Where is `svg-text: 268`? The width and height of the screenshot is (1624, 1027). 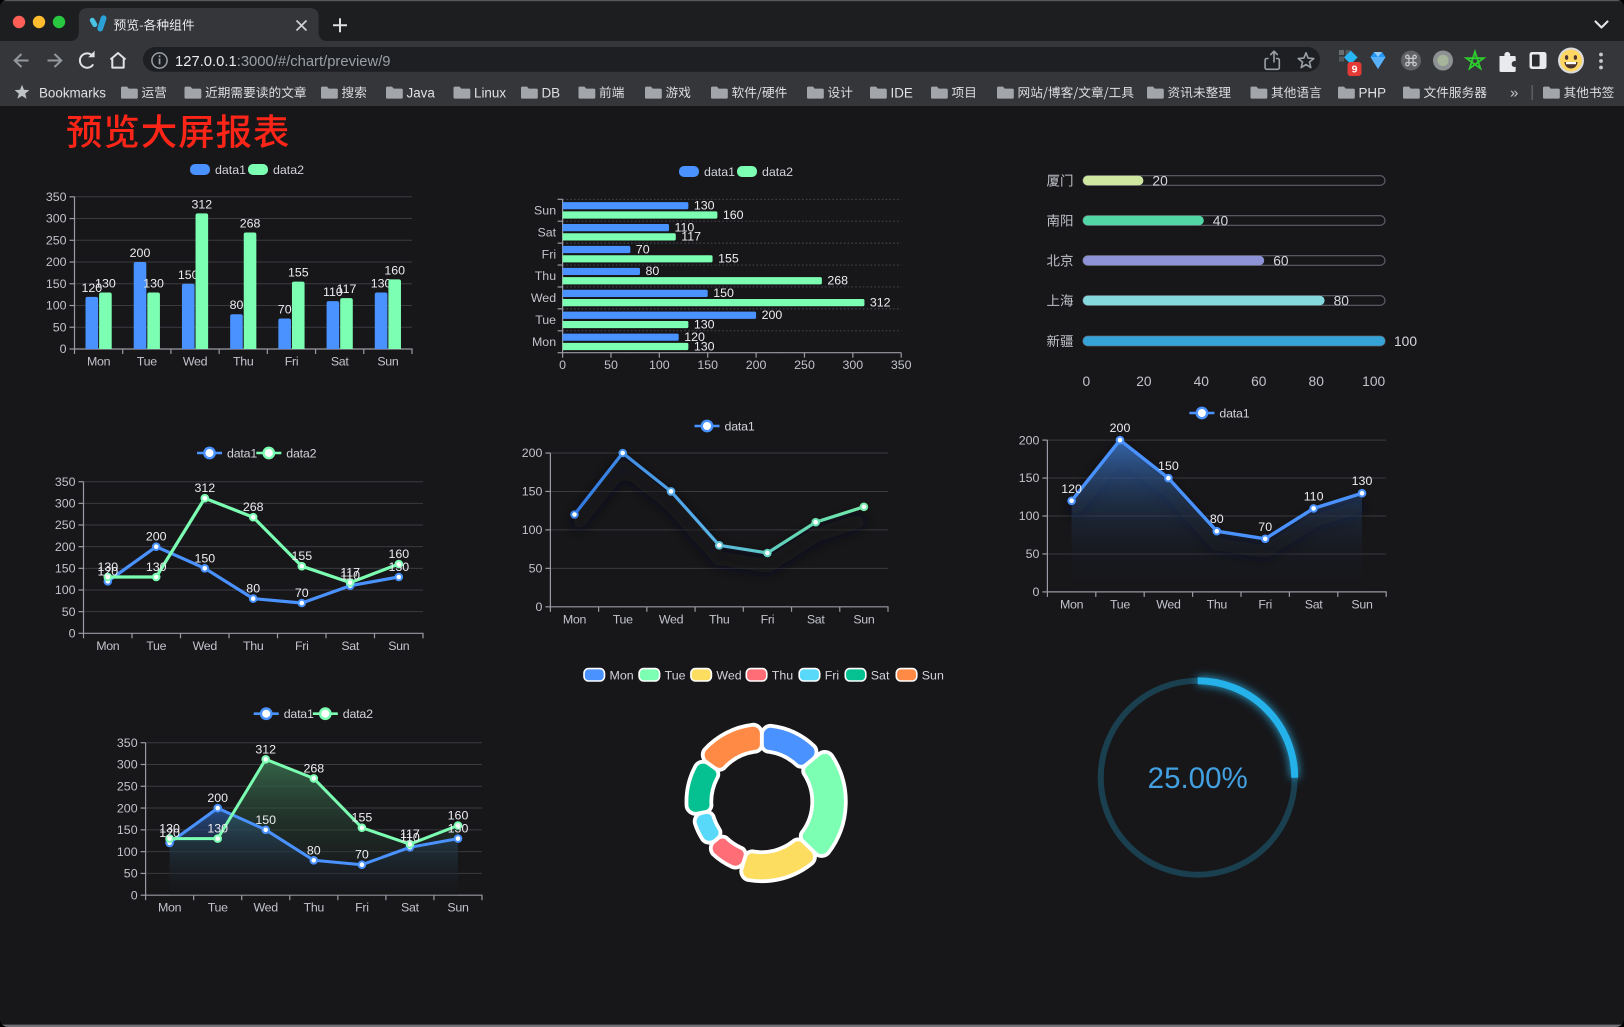 svg-text: 268 is located at coordinates (313, 768).